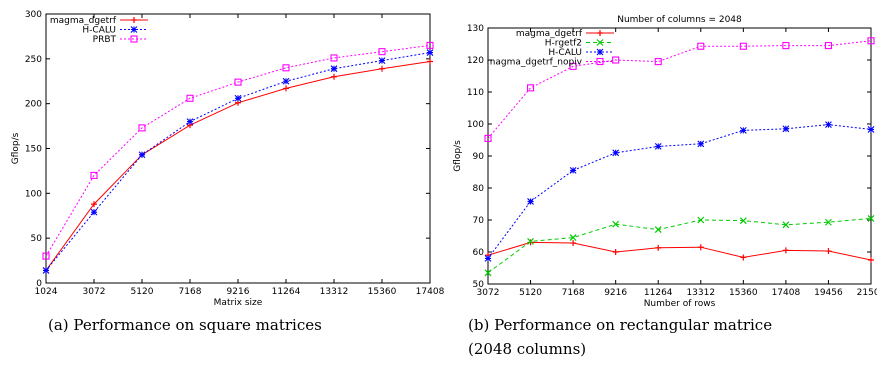  I want to click on x-tick-label: 5120, so click(142, 292).